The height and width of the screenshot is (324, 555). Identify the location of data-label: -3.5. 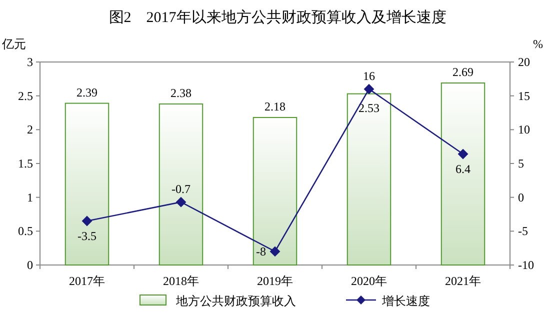
(87, 236).